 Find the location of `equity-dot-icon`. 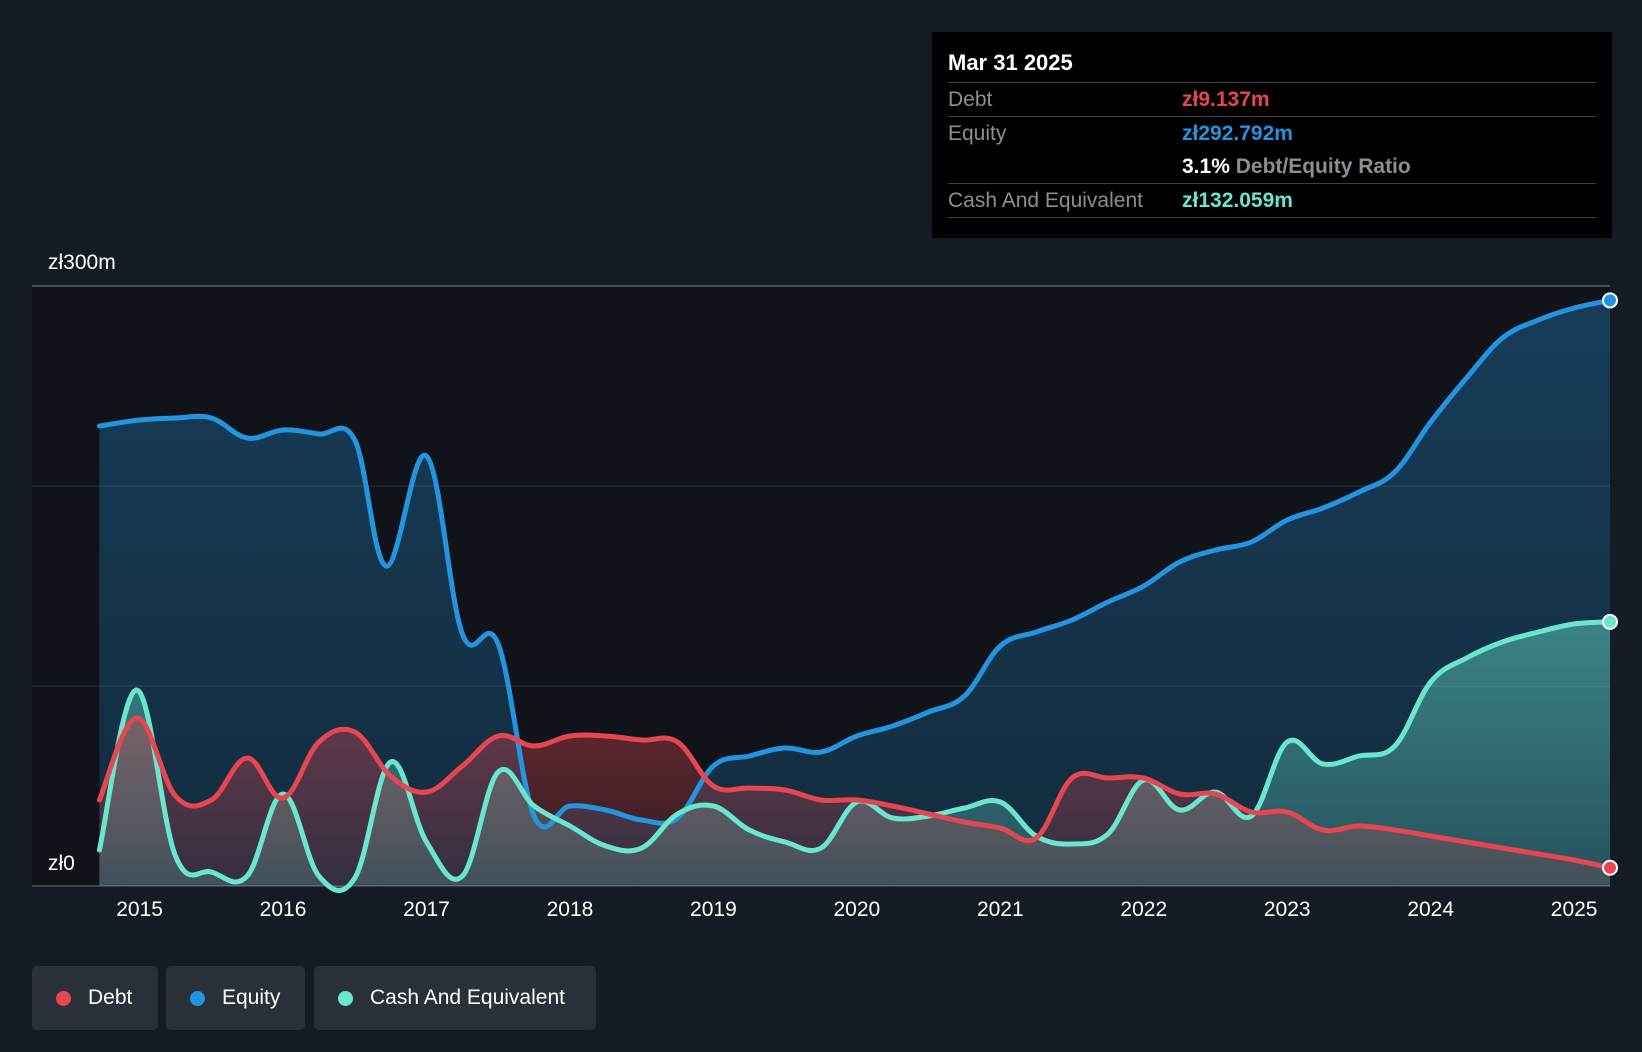

equity-dot-icon is located at coordinates (197, 998).